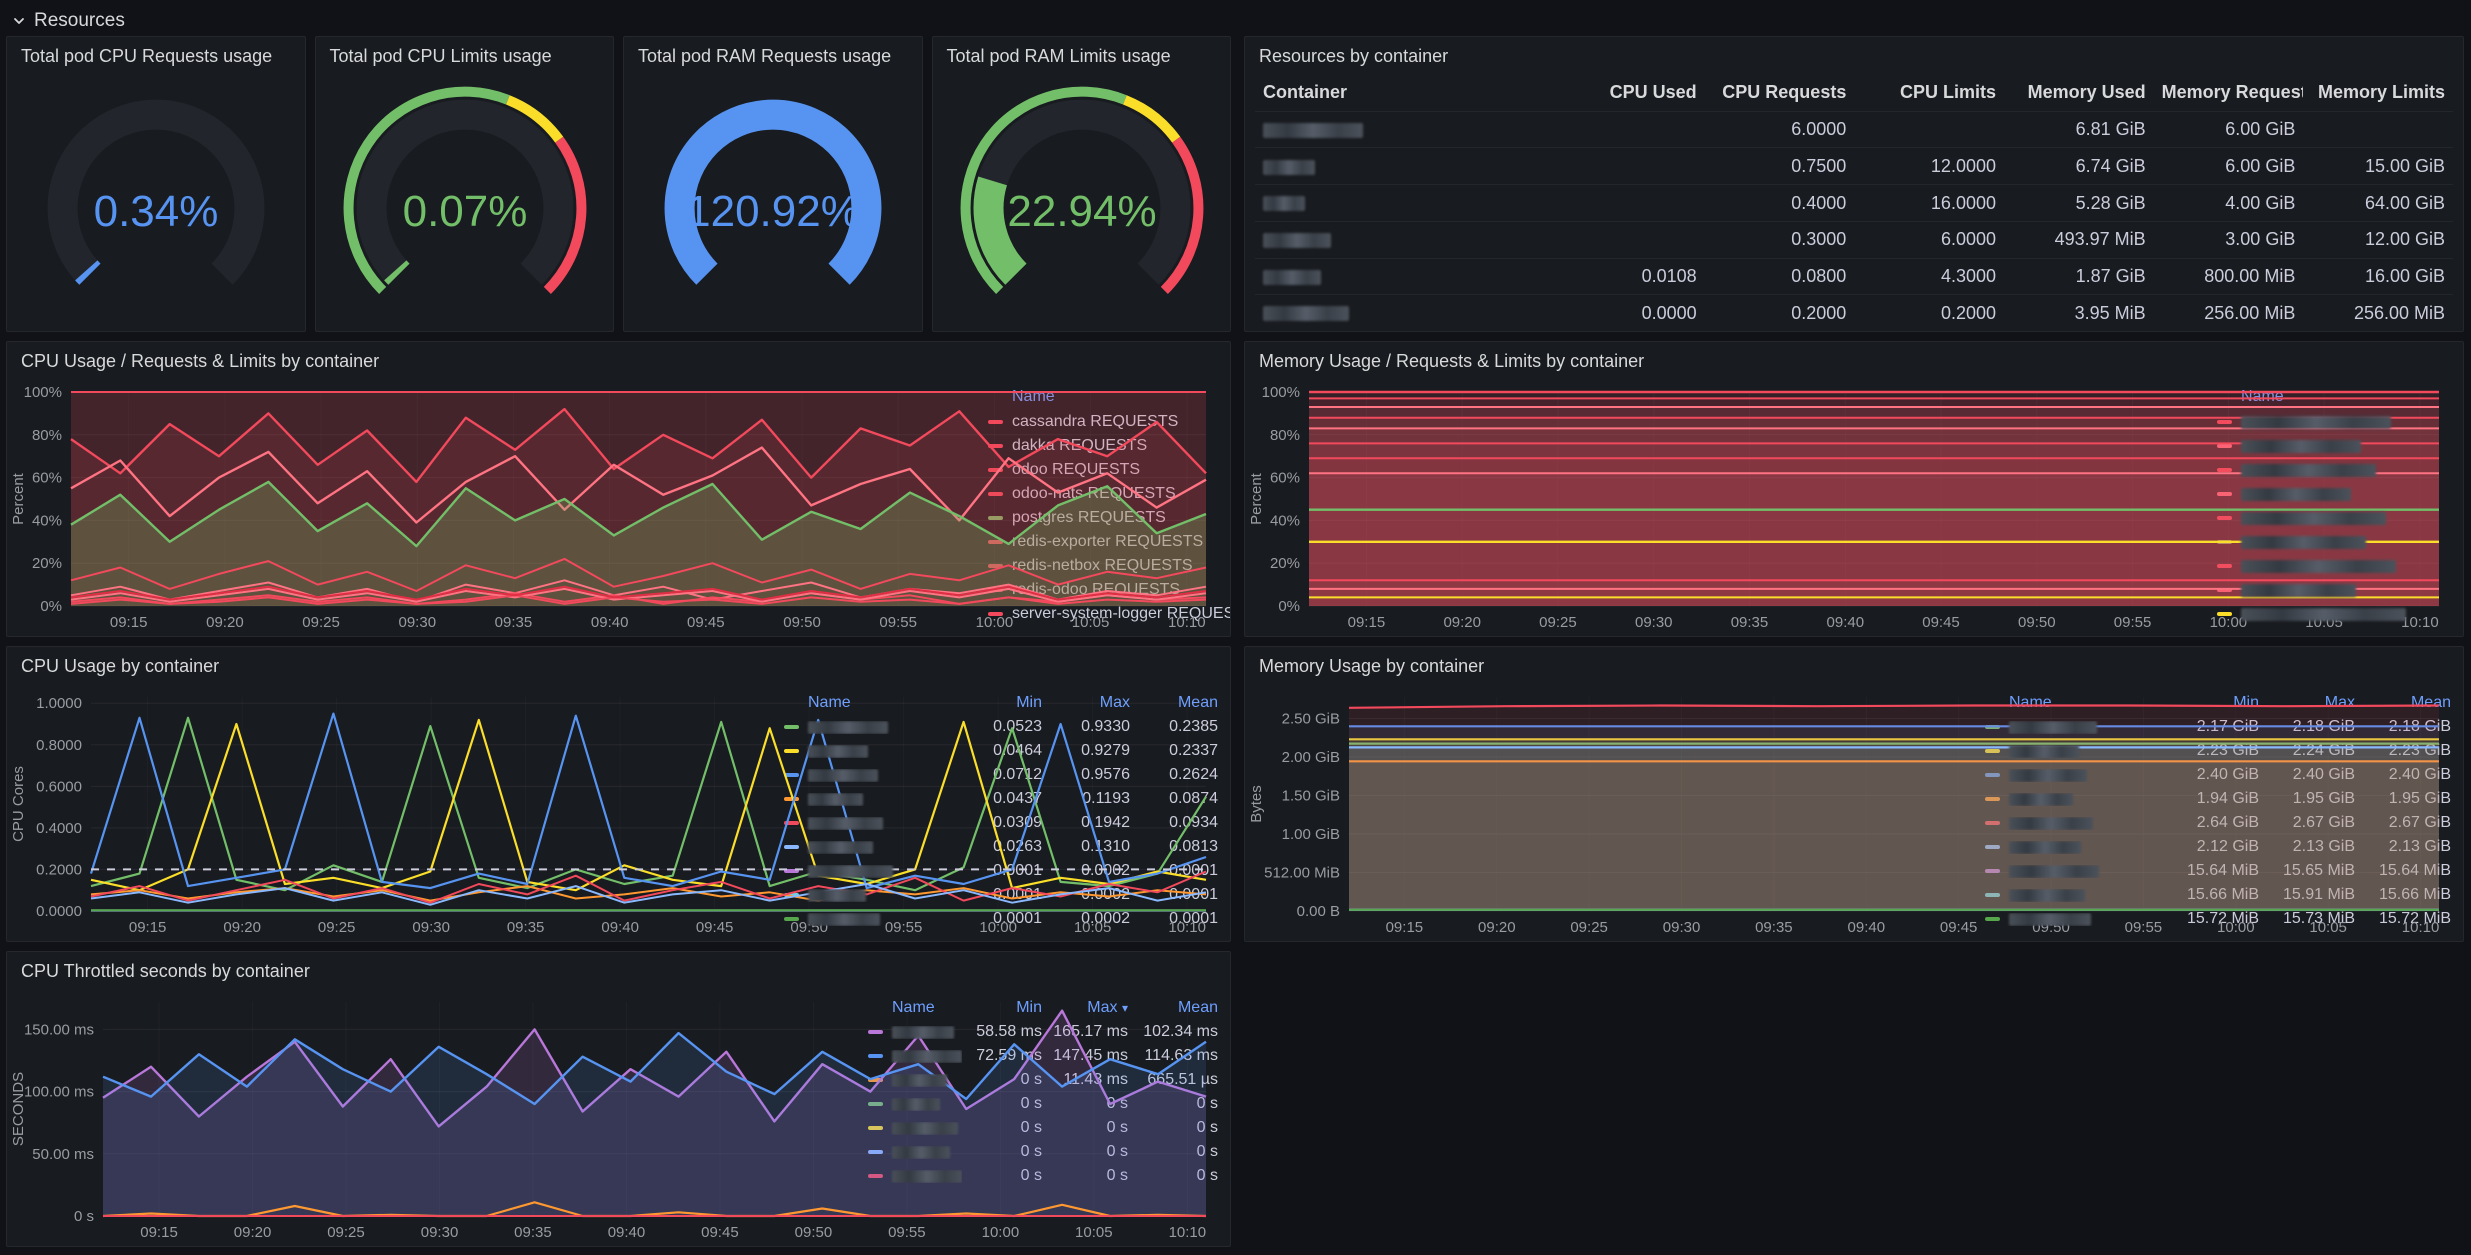  Describe the element at coordinates (2381, 92) in the screenshot. I see `column-header-memory-limits: Memory Limits` at that location.